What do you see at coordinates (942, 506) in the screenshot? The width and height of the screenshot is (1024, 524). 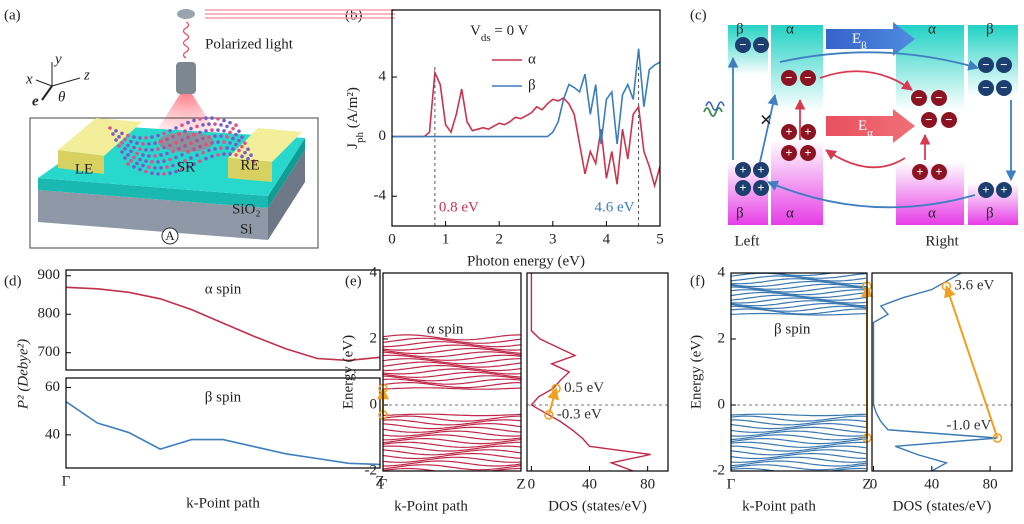 I see `x-axis-label: DOS (states/eV)` at bounding box center [942, 506].